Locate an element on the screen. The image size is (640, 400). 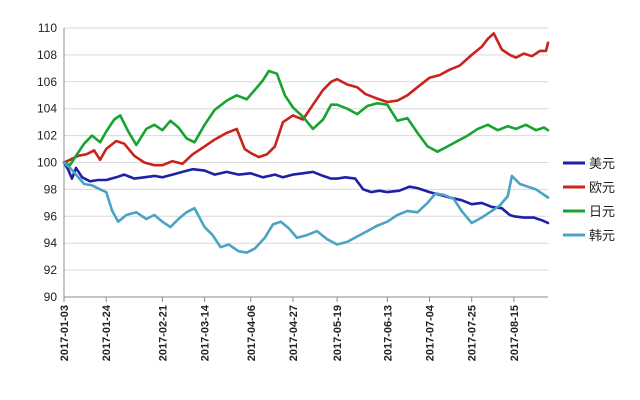
x-tick-label: 2017-01-24 is located at coordinates (107, 332).